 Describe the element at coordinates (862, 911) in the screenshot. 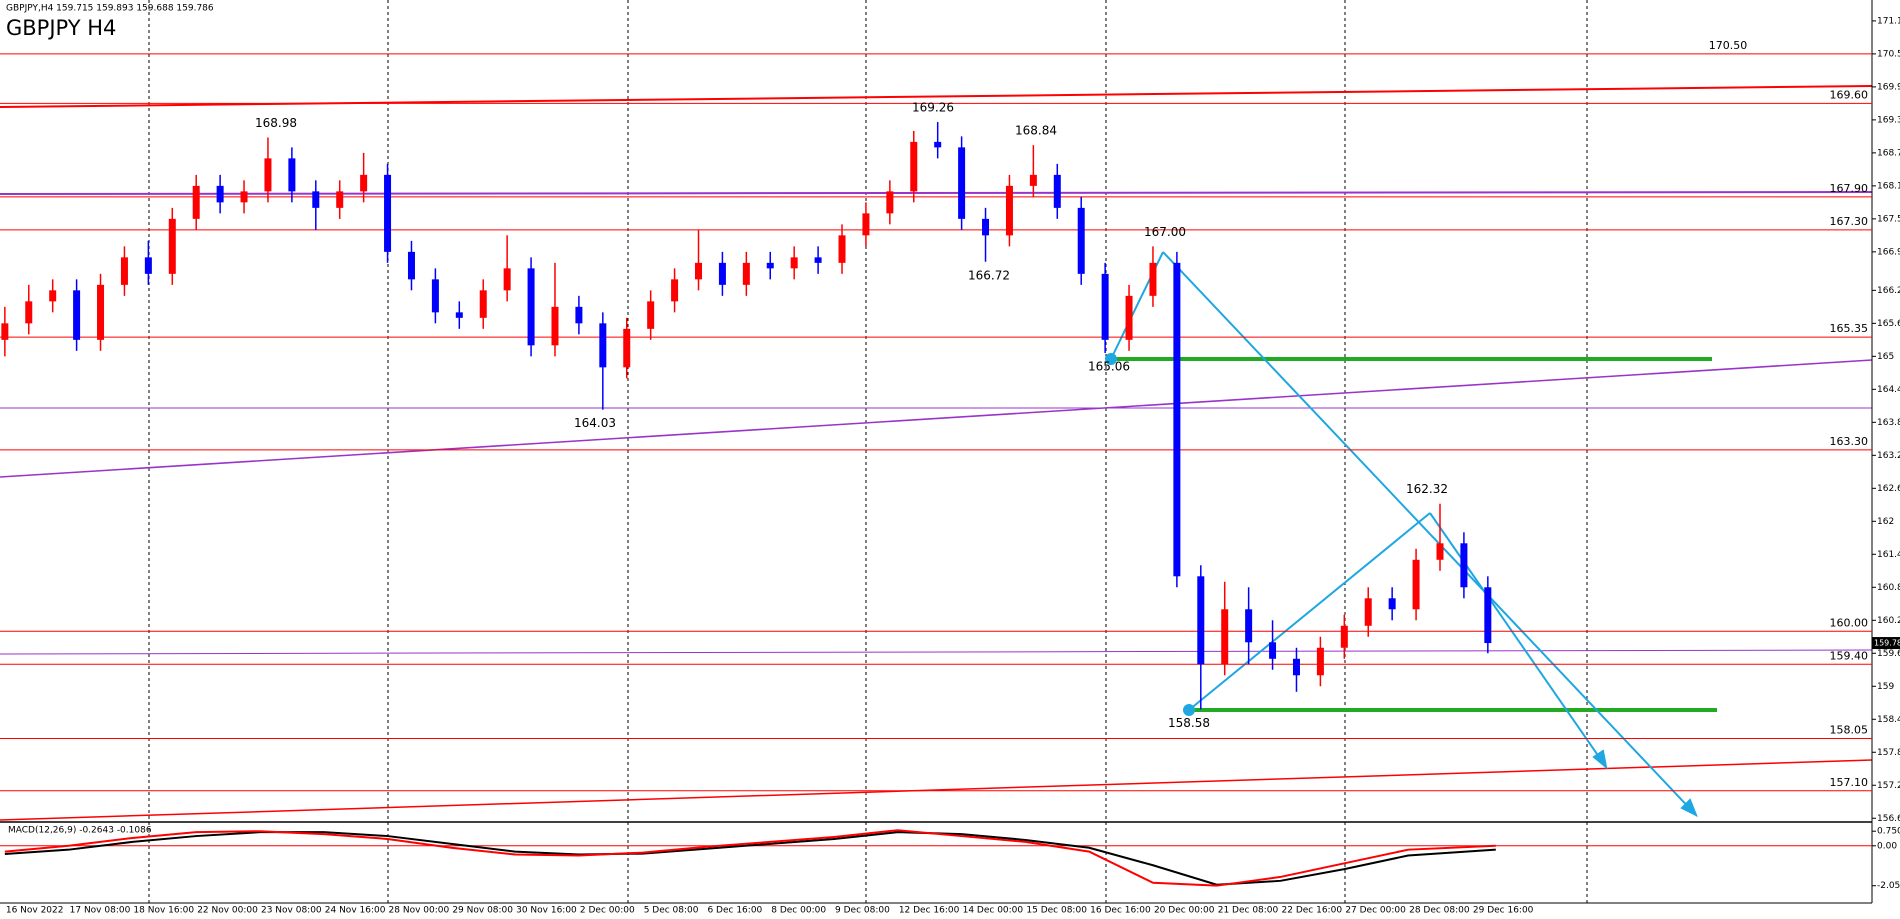

I see `x-tick-label: 9 Dec 08:00` at that location.